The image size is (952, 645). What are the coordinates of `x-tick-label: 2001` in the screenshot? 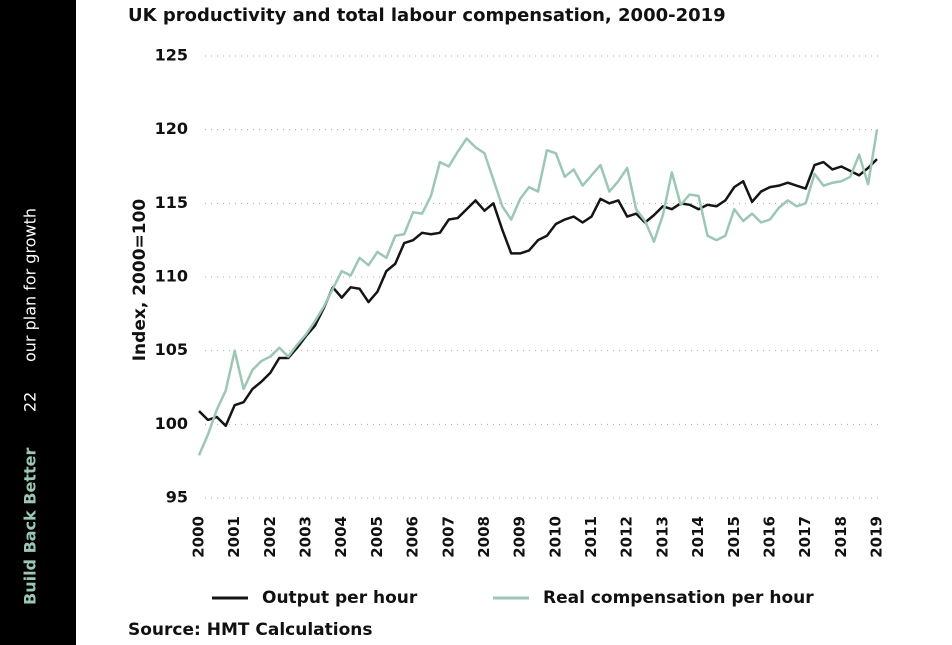 It's located at (234, 537).